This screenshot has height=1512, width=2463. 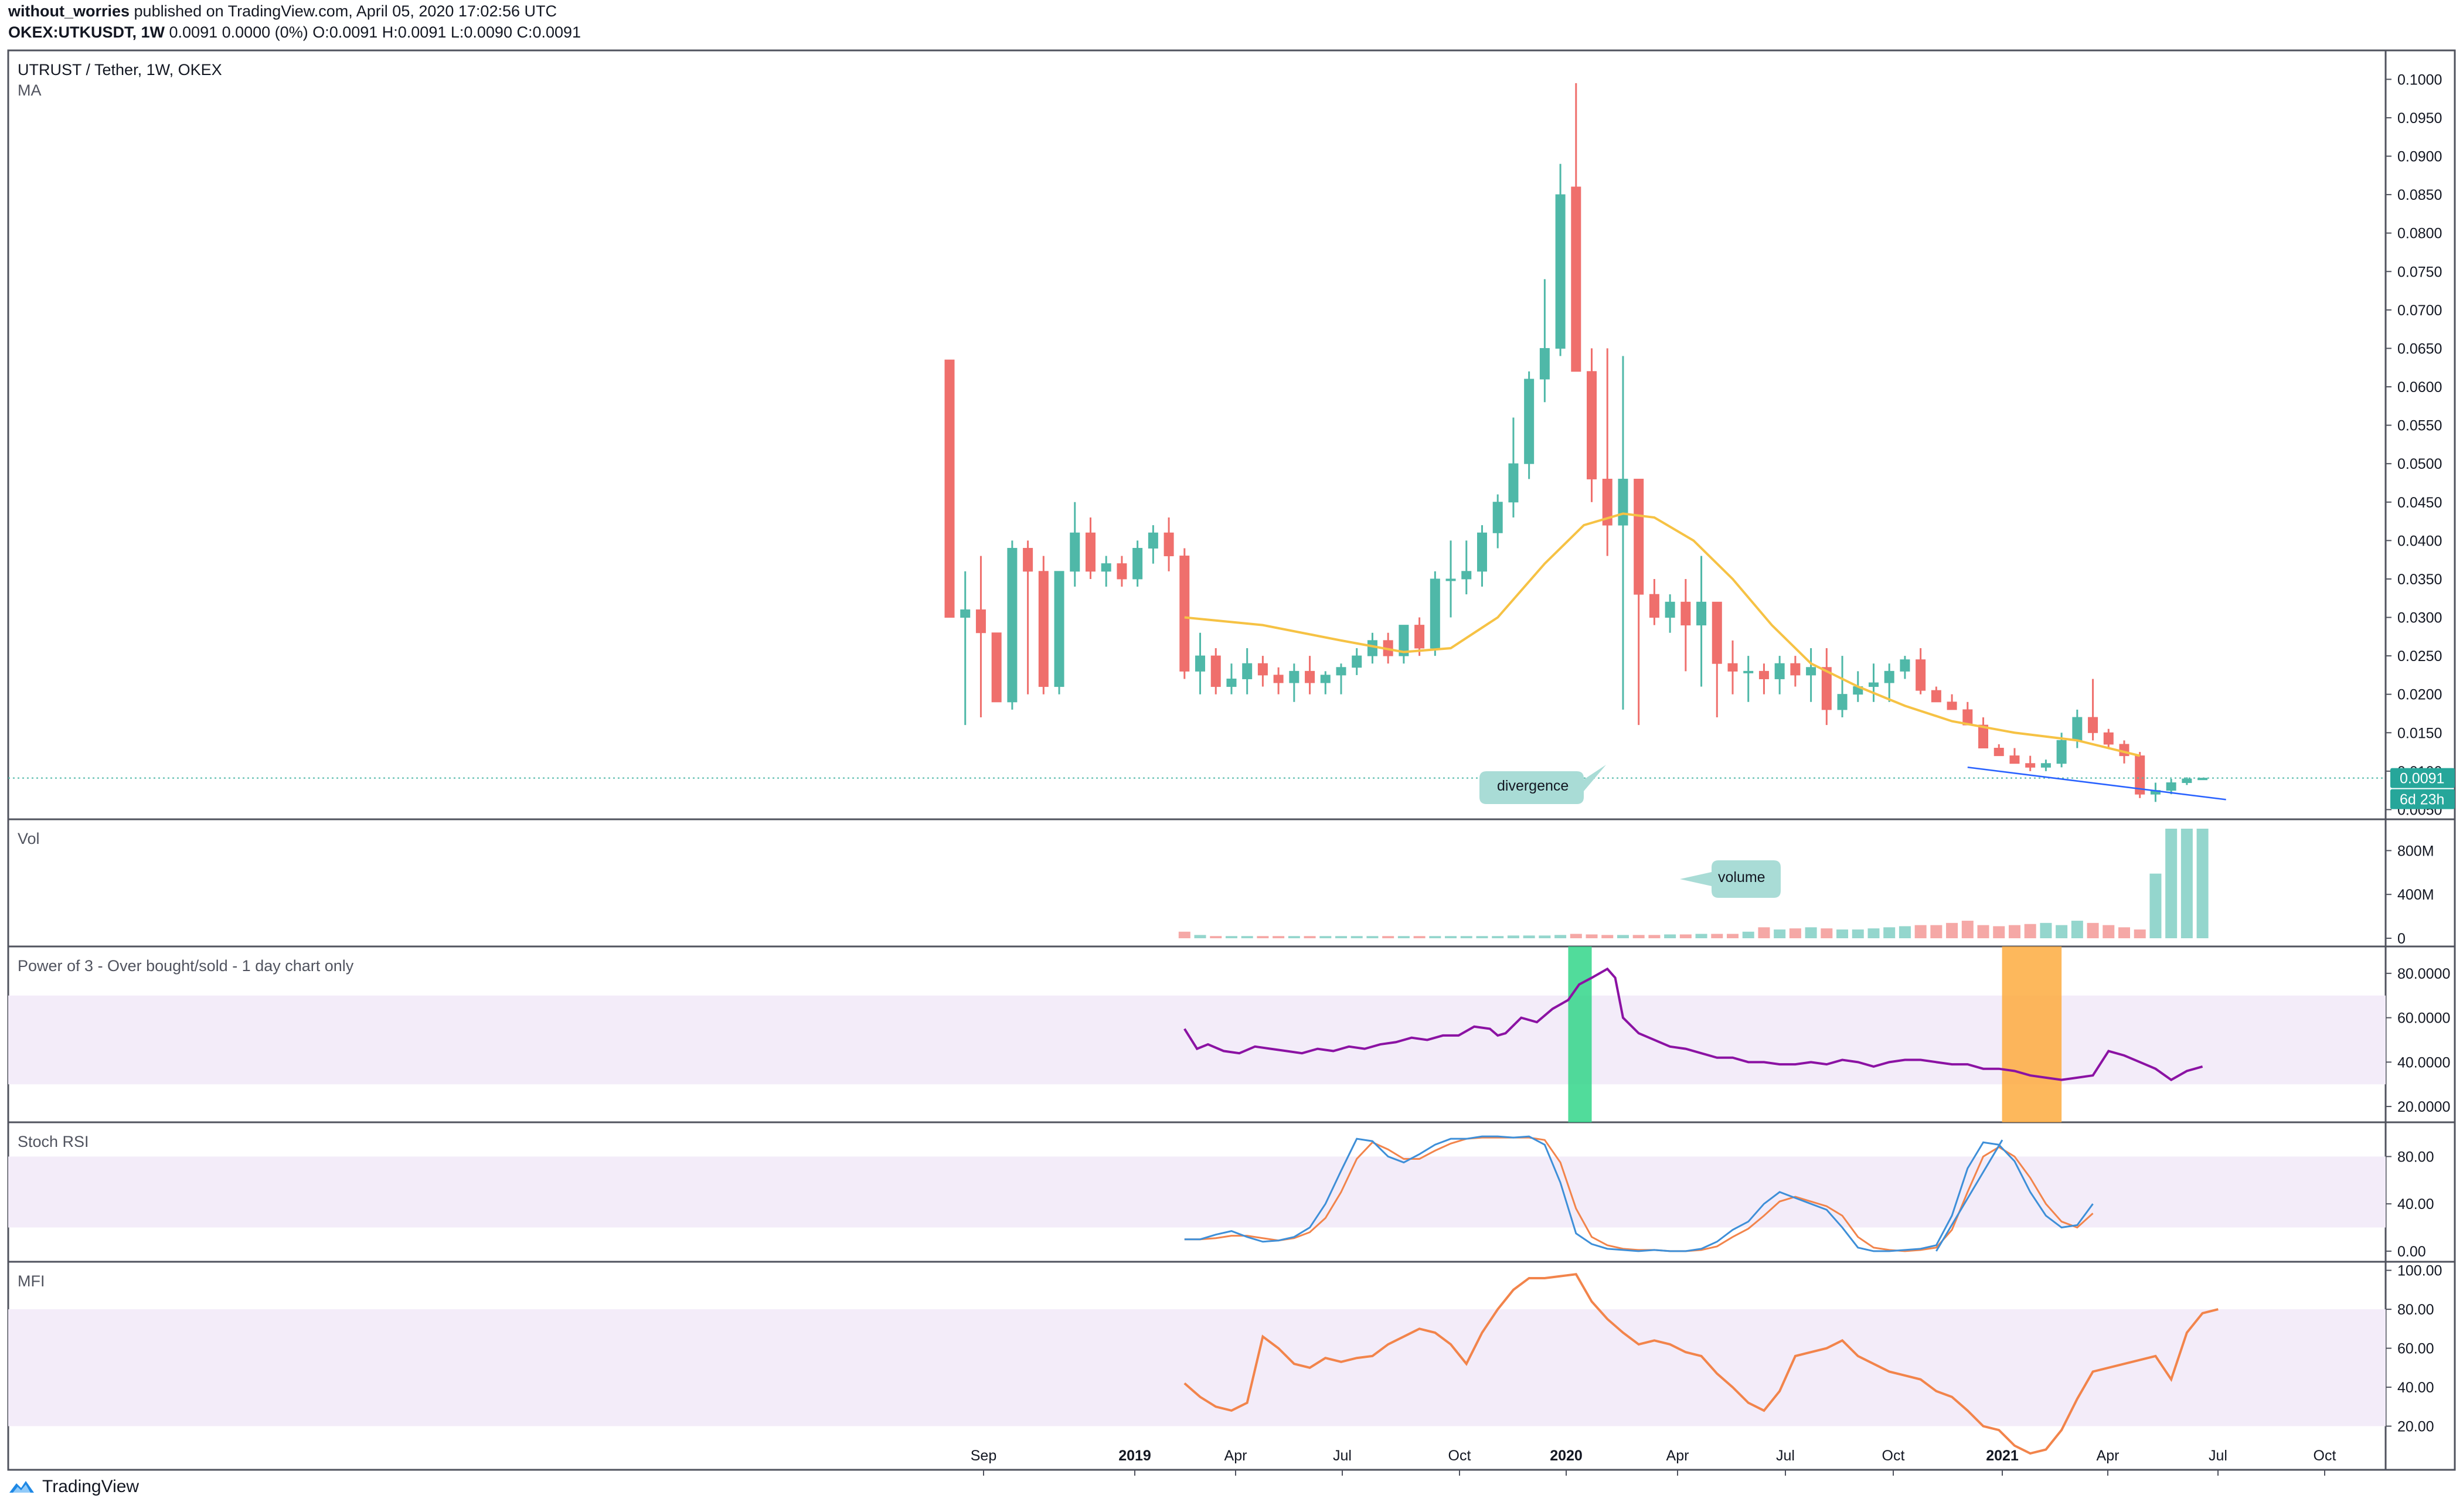 I want to click on author-name: without_worries, so click(x=69, y=11).